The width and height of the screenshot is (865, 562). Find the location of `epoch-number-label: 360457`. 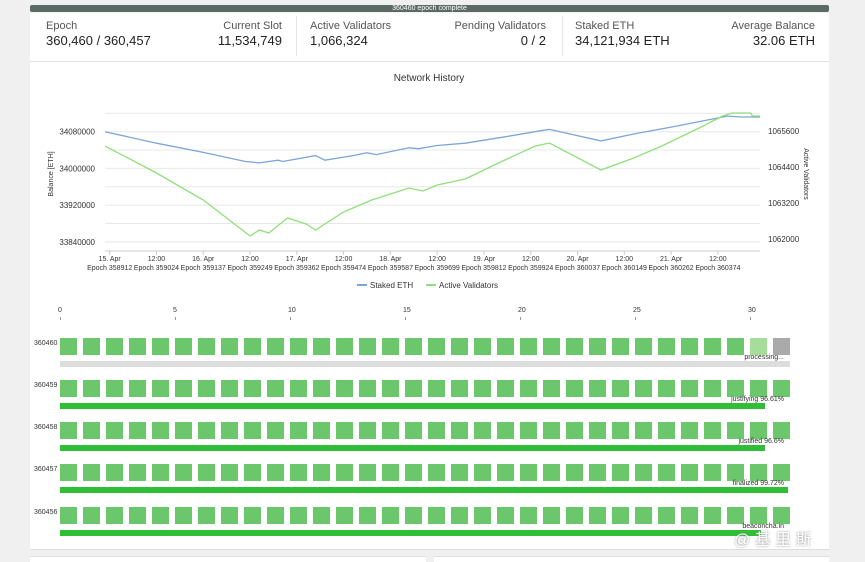

epoch-number-label: 360457 is located at coordinates (46, 469).